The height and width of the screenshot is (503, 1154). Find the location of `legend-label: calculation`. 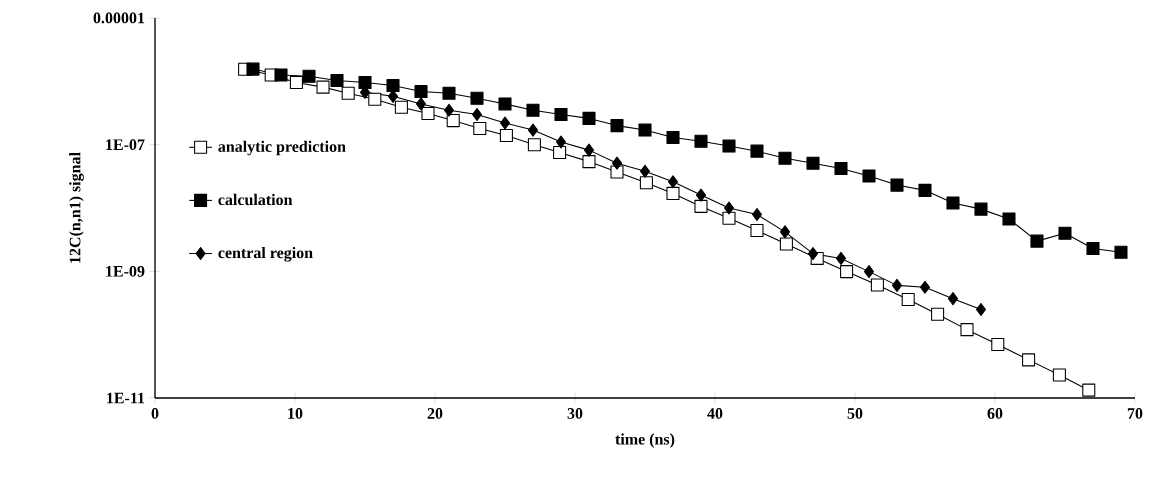

legend-label: calculation is located at coordinates (255, 199).